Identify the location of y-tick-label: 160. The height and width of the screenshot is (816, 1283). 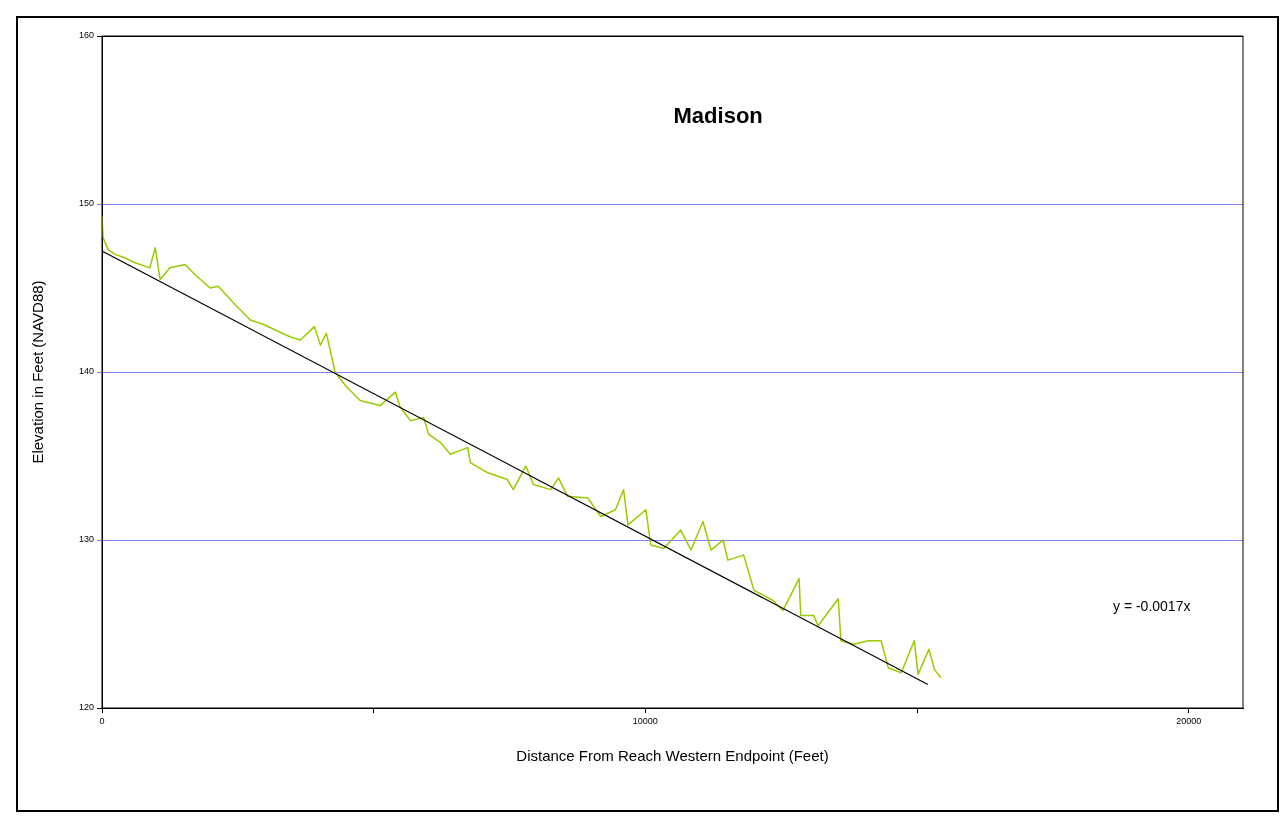
(86, 35).